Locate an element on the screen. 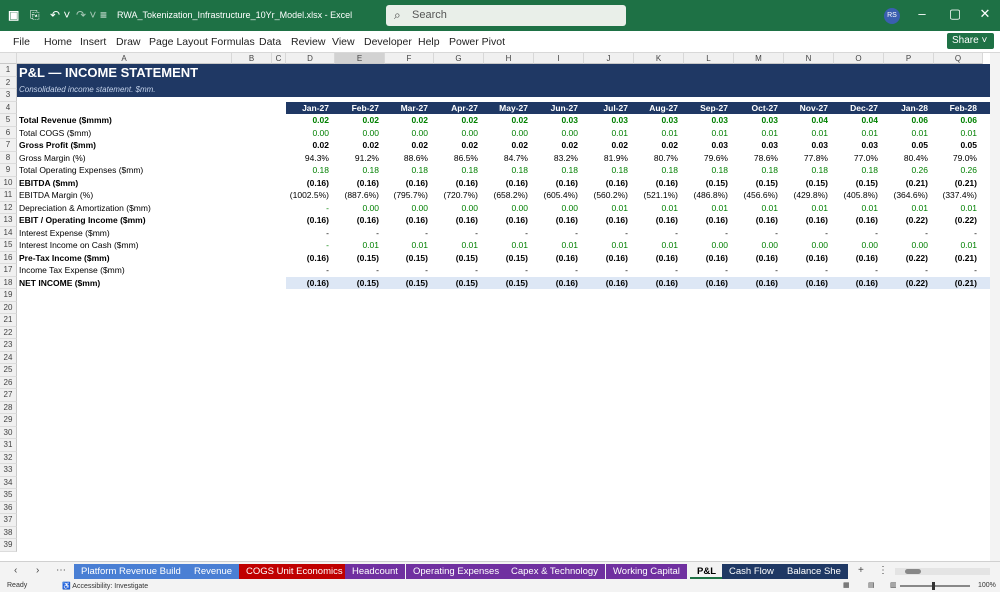 The height and width of the screenshot is (592, 1000). row-header: 16 is located at coordinates (8, 257).